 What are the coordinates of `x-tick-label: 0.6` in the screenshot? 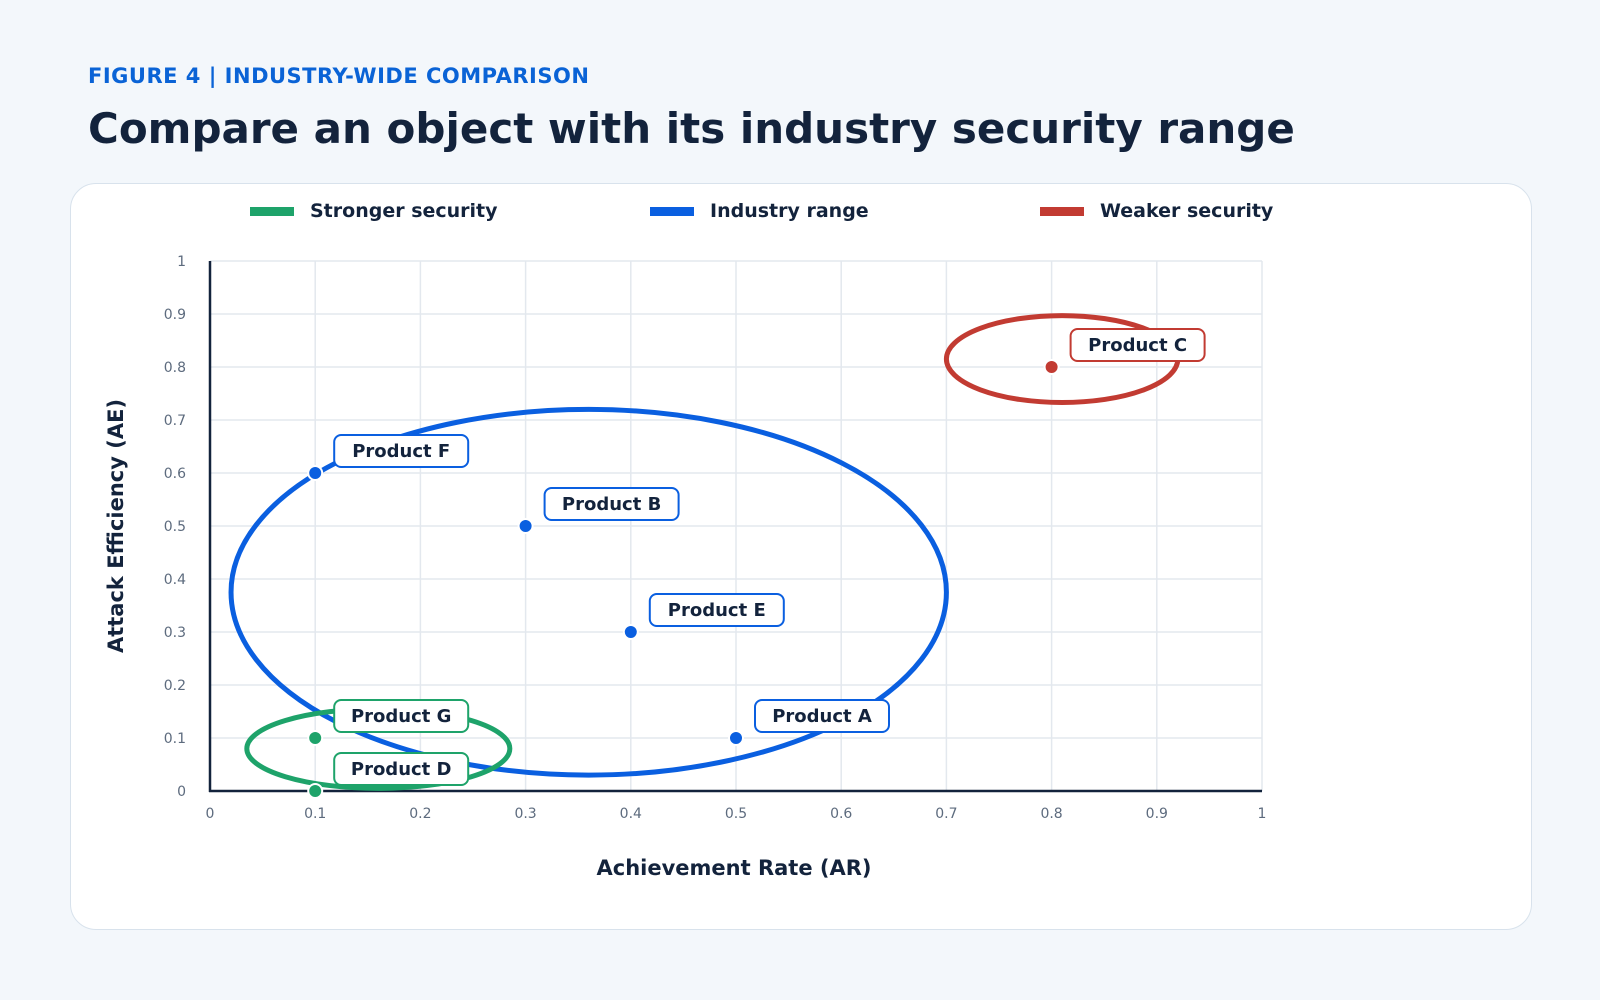 It's located at (841, 814).